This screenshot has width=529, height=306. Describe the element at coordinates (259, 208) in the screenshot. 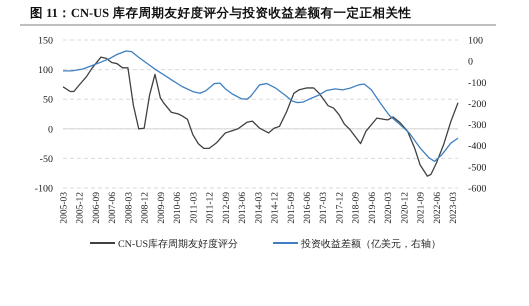

I see `x-tick-label: 2014-03` at that location.